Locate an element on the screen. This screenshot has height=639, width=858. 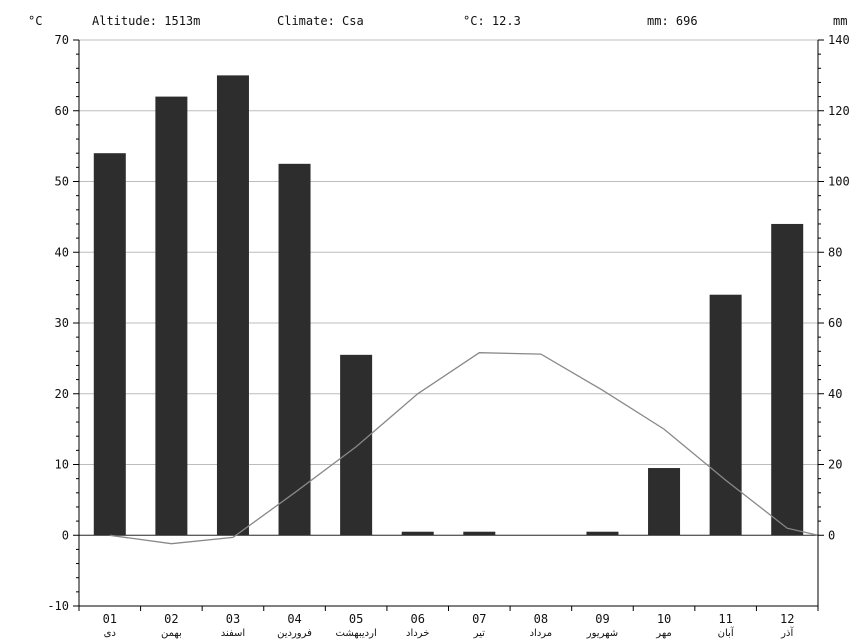
month-number-label: 01 is located at coordinates (110, 619).